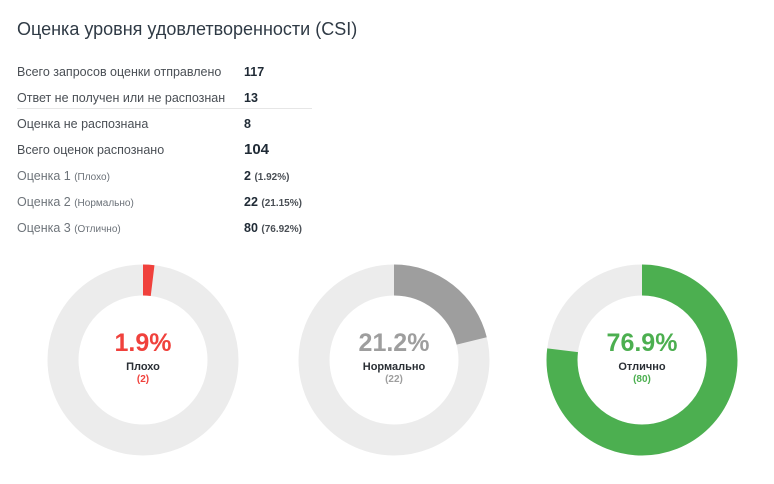 Image resolution: width=774 pixels, height=484 pixels. I want to click on donut-count-excellent: (80), so click(642, 379).